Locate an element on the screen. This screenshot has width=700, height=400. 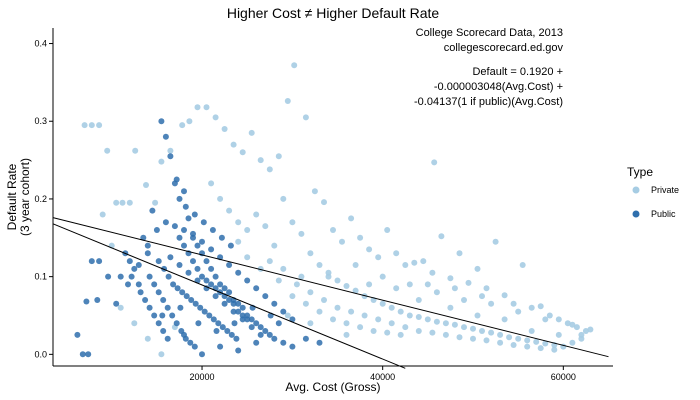
x-axis-title: Avg. Cost (Gross) is located at coordinates (332, 387).